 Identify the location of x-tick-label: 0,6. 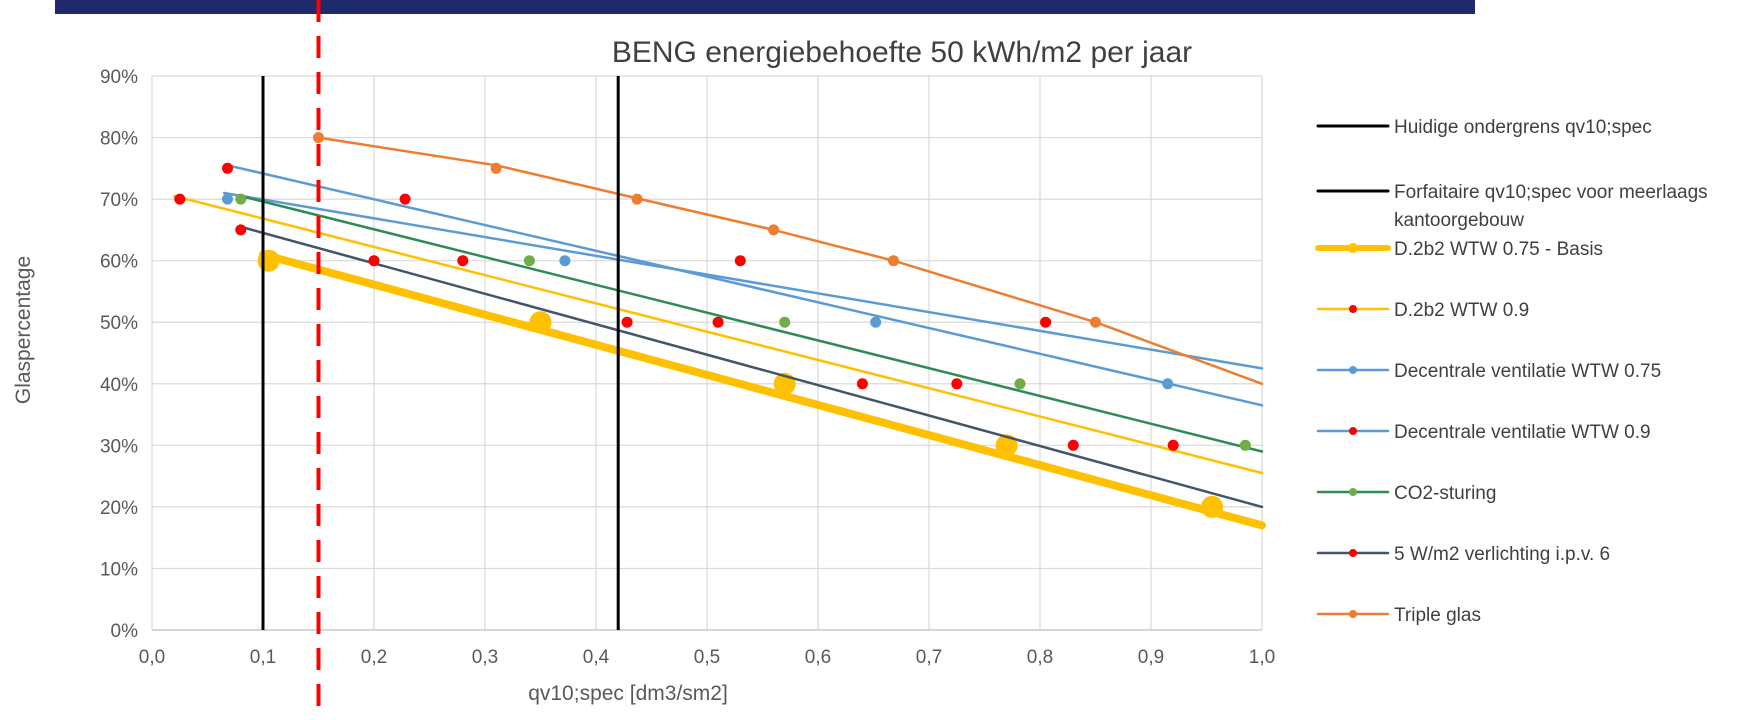
(818, 657).